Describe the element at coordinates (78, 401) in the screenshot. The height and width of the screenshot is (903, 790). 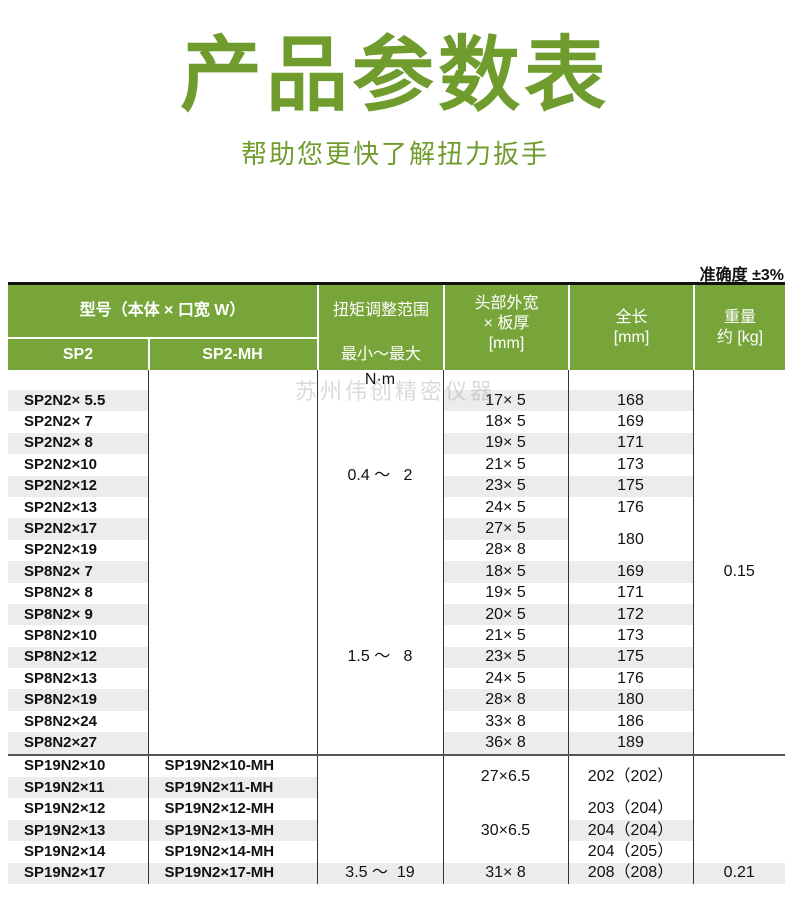
I see `model-sp2: SP2N2× 5.5` at that location.